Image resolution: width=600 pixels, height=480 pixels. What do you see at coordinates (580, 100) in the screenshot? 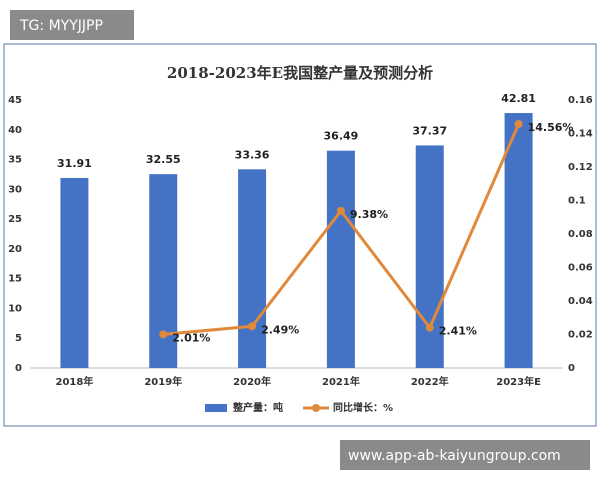
I see `y2-tick-label: 0.16` at bounding box center [580, 100].